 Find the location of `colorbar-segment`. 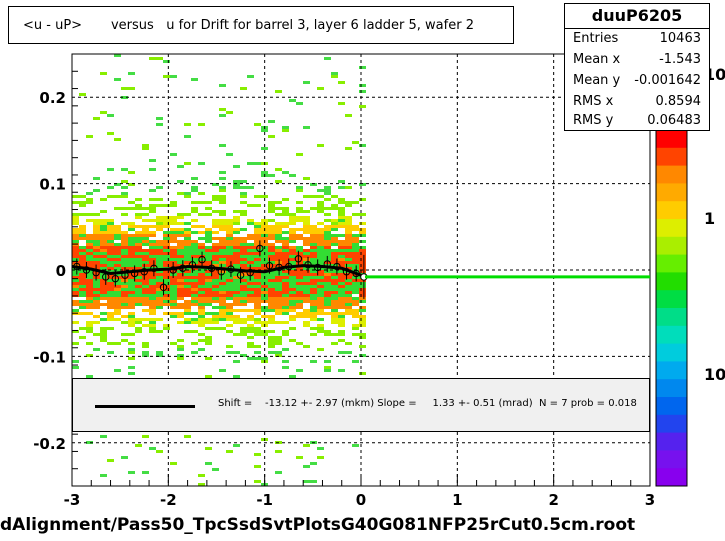

colorbar-segment is located at coordinates (671, 441).